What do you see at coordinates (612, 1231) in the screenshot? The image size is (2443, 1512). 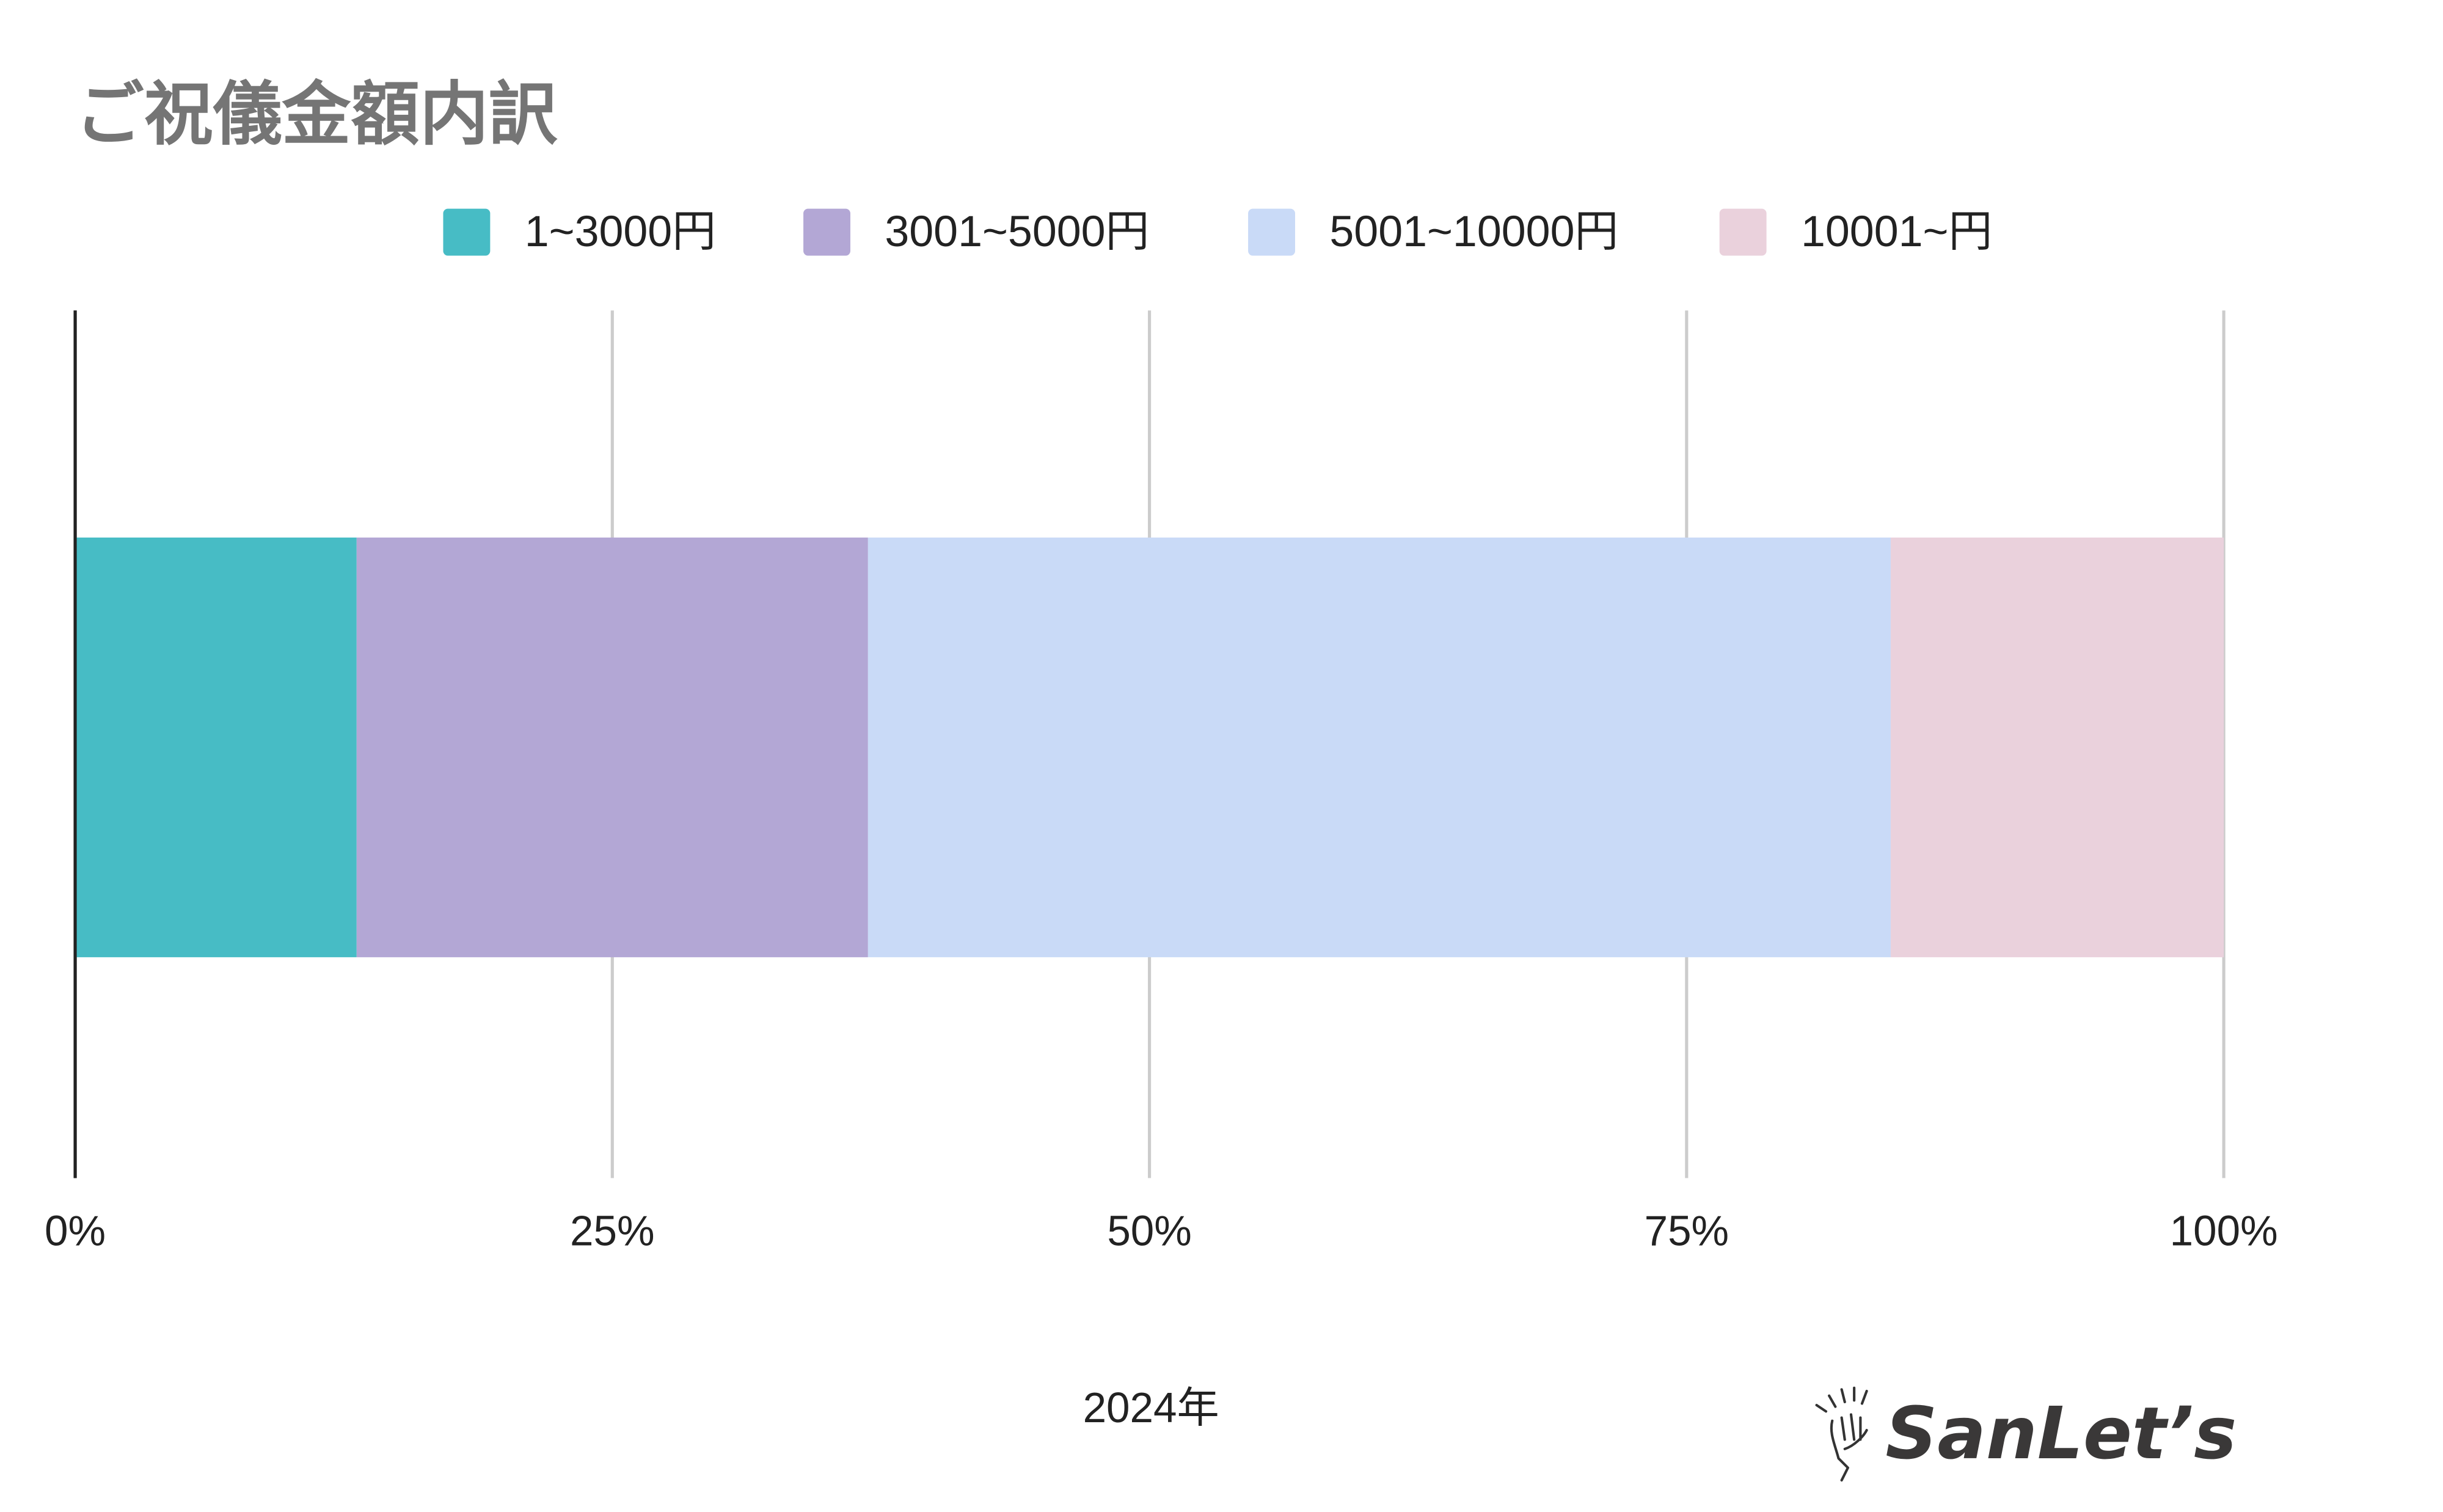 I see `x-tick-label: 25%` at bounding box center [612, 1231].